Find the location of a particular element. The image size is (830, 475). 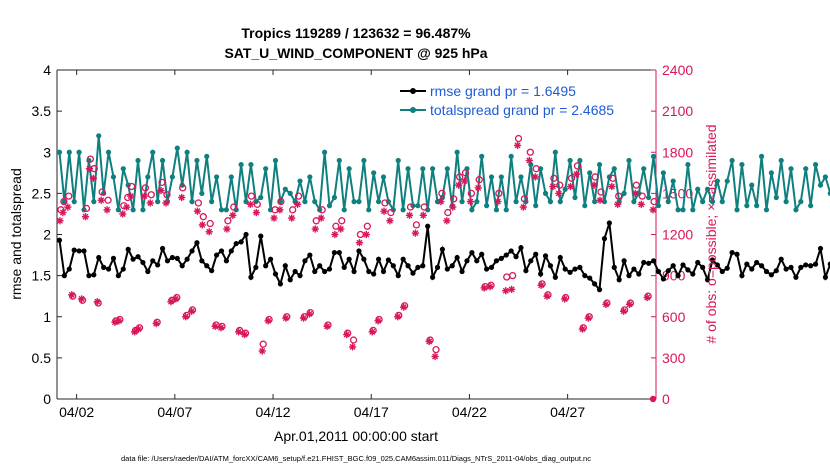

y-right-tick-label: 300 is located at coordinates (674, 358).